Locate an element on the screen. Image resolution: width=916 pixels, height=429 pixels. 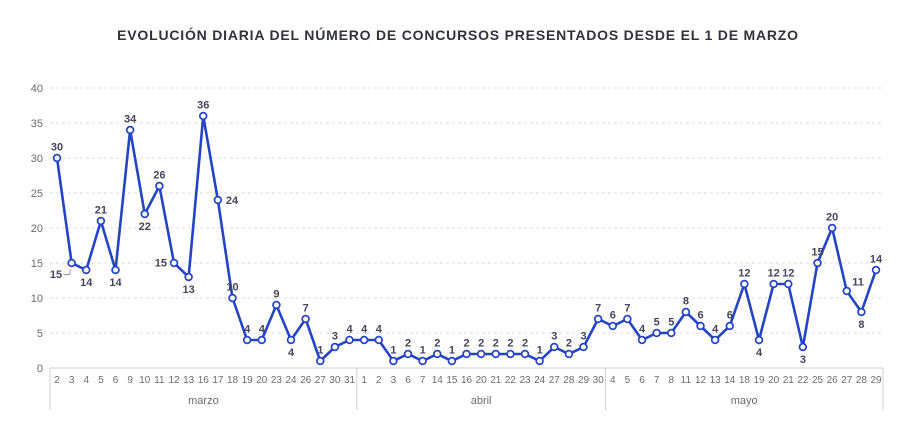
data-point-label: 8 is located at coordinates (861, 325).